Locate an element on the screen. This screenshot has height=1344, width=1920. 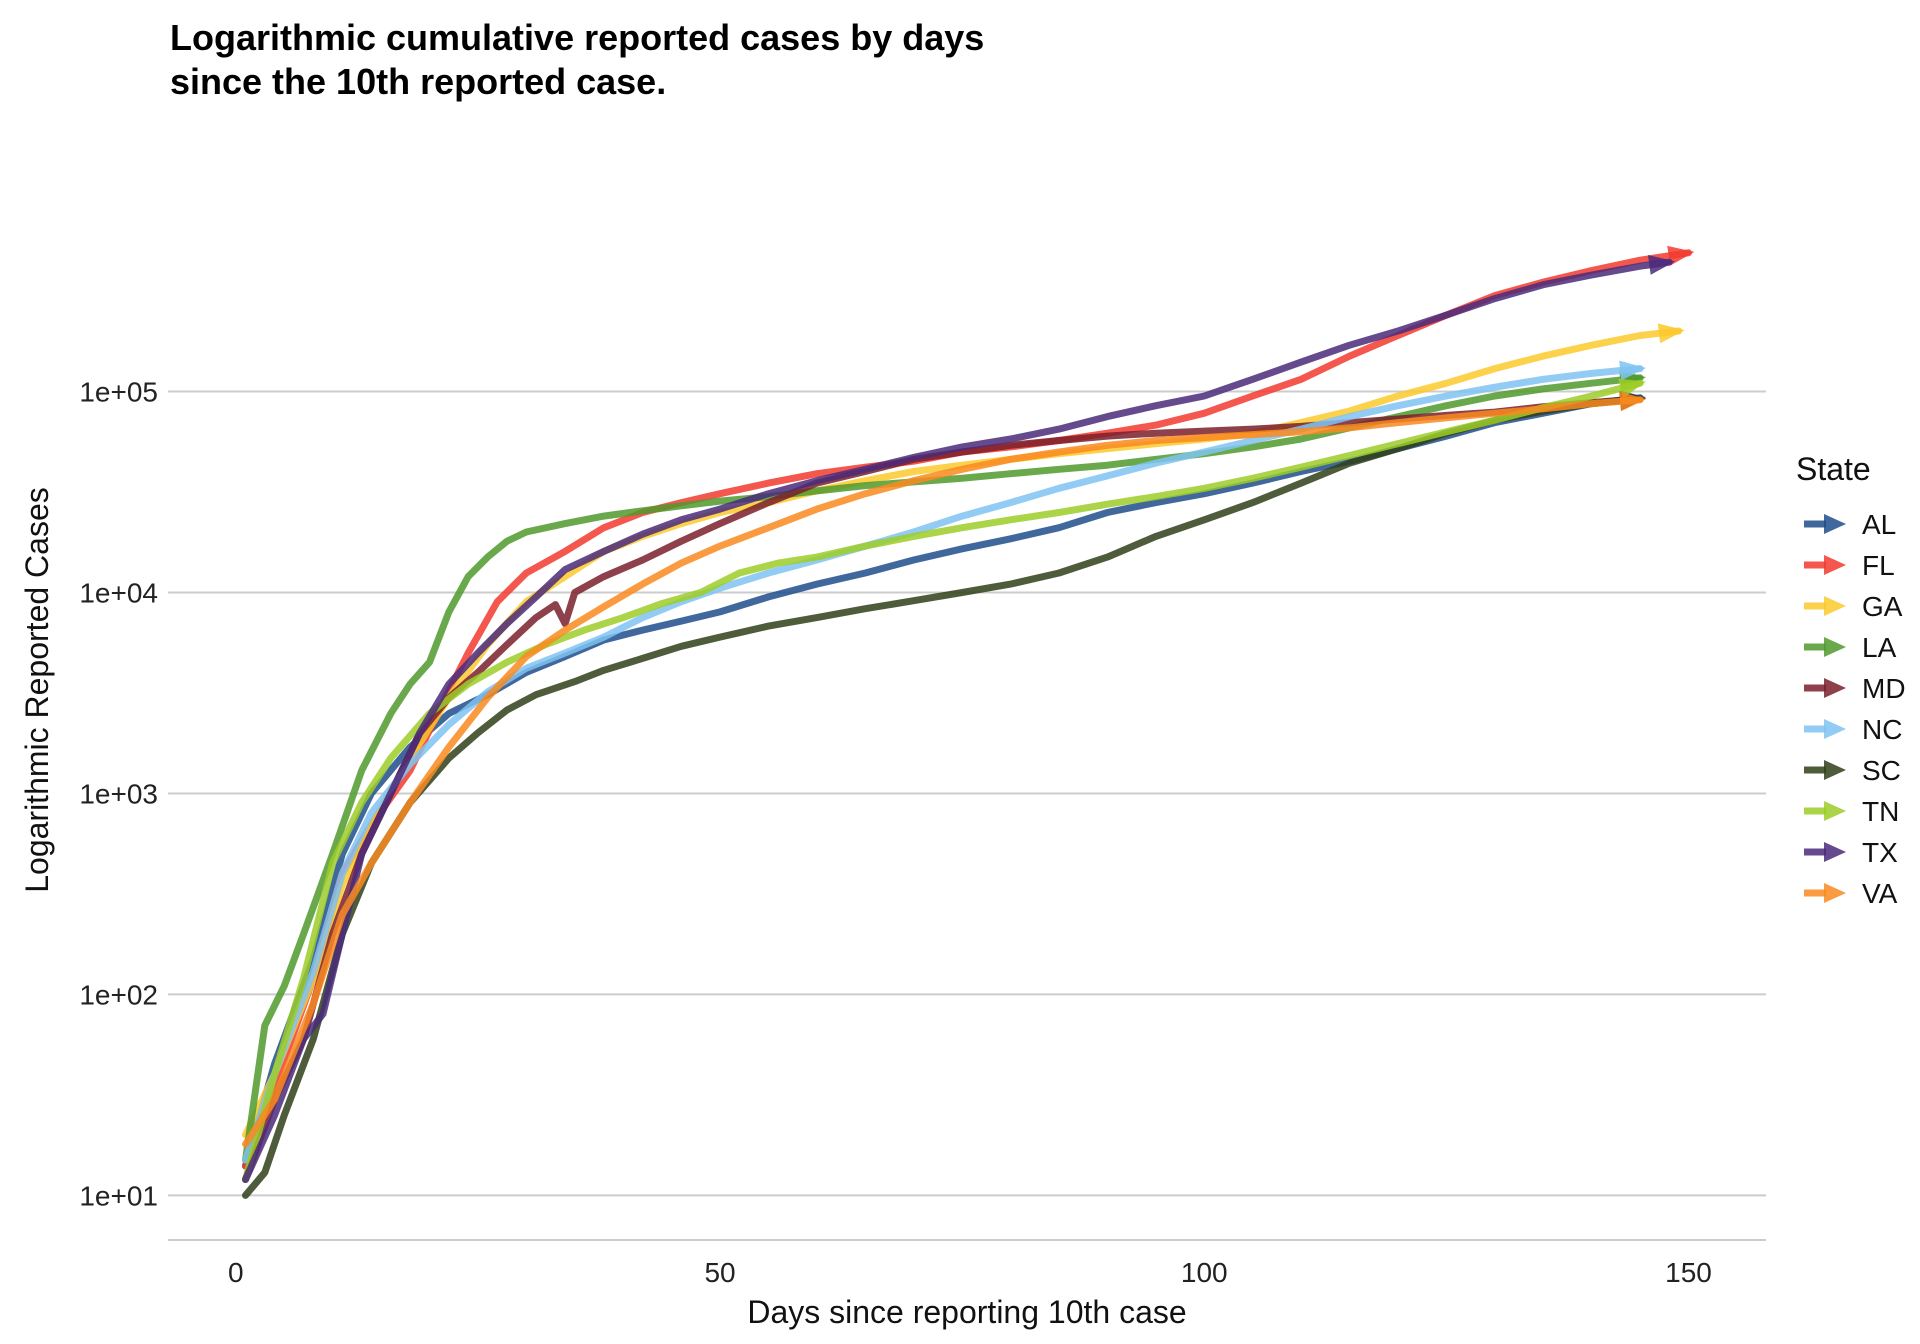
y-axis-label: Logarithmic Reported Cases is located at coordinates (37, 690).